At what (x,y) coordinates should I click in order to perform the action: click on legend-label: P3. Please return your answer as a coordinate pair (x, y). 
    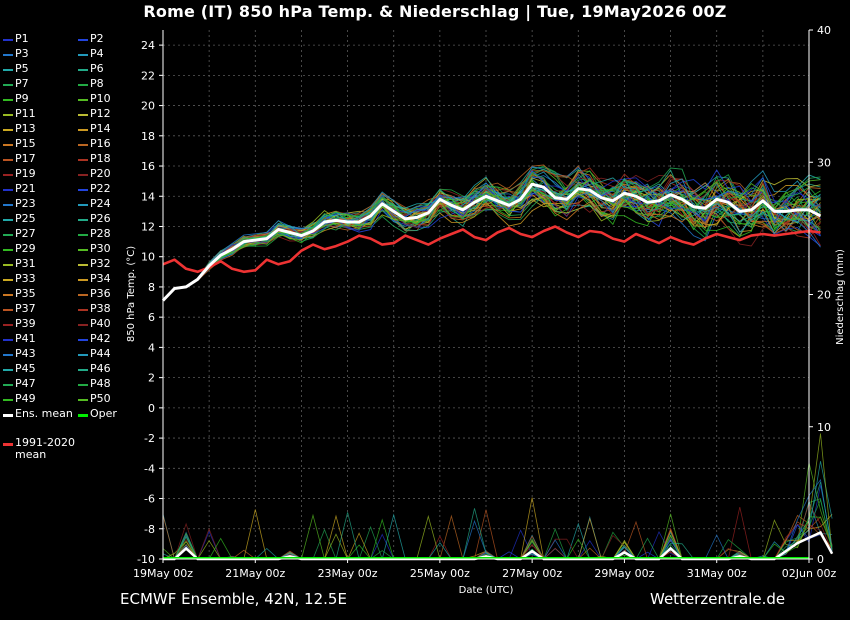
    Looking at the image, I should click on (22, 53).